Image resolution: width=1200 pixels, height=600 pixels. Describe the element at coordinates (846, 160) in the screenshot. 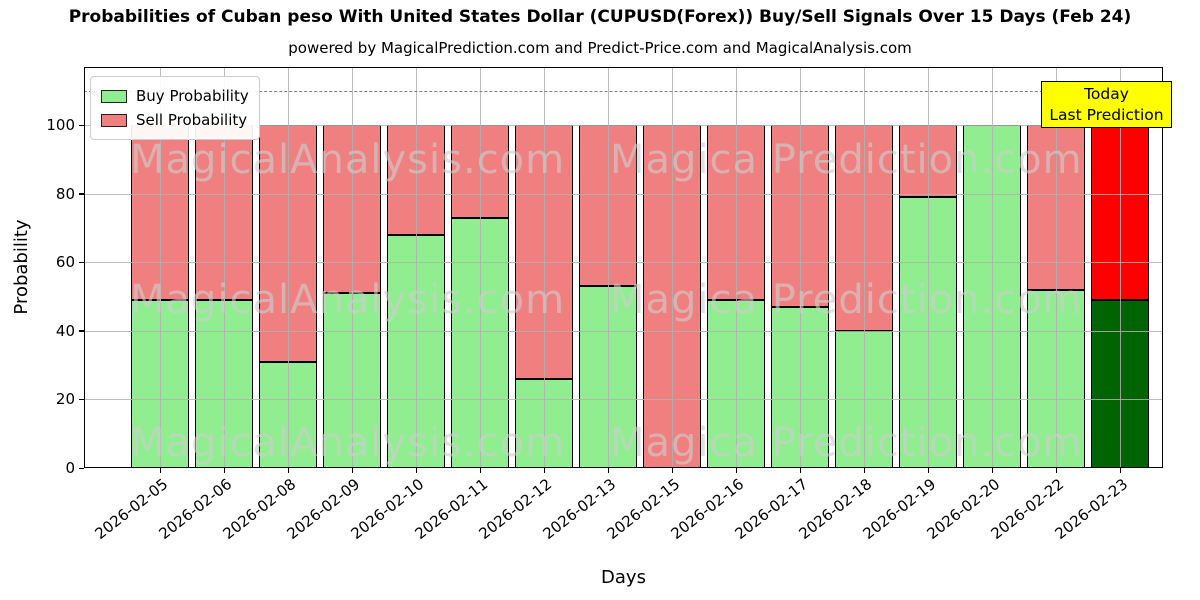

I see `watermark-right-row1: Magica Prediction.com` at that location.